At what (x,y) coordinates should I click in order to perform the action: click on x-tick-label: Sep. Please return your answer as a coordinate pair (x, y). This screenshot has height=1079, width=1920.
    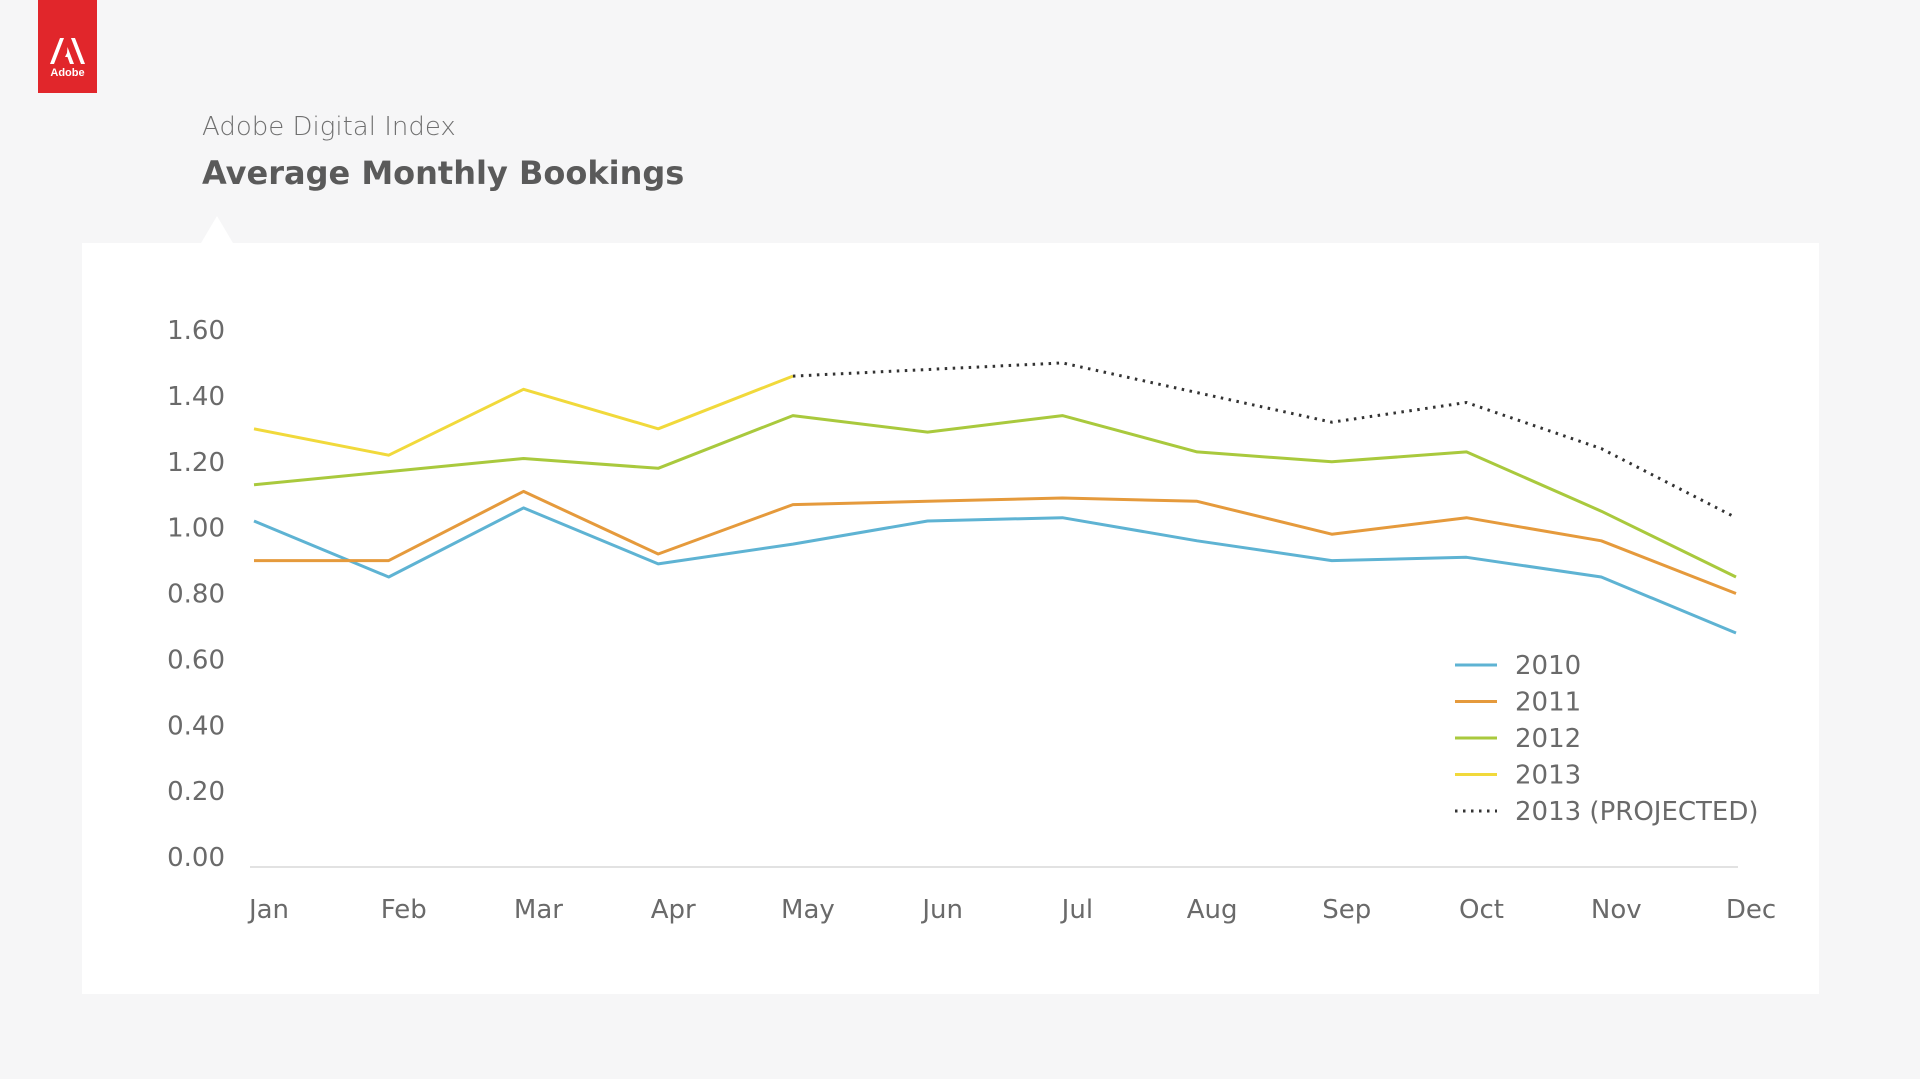
    Looking at the image, I should click on (1346, 910).